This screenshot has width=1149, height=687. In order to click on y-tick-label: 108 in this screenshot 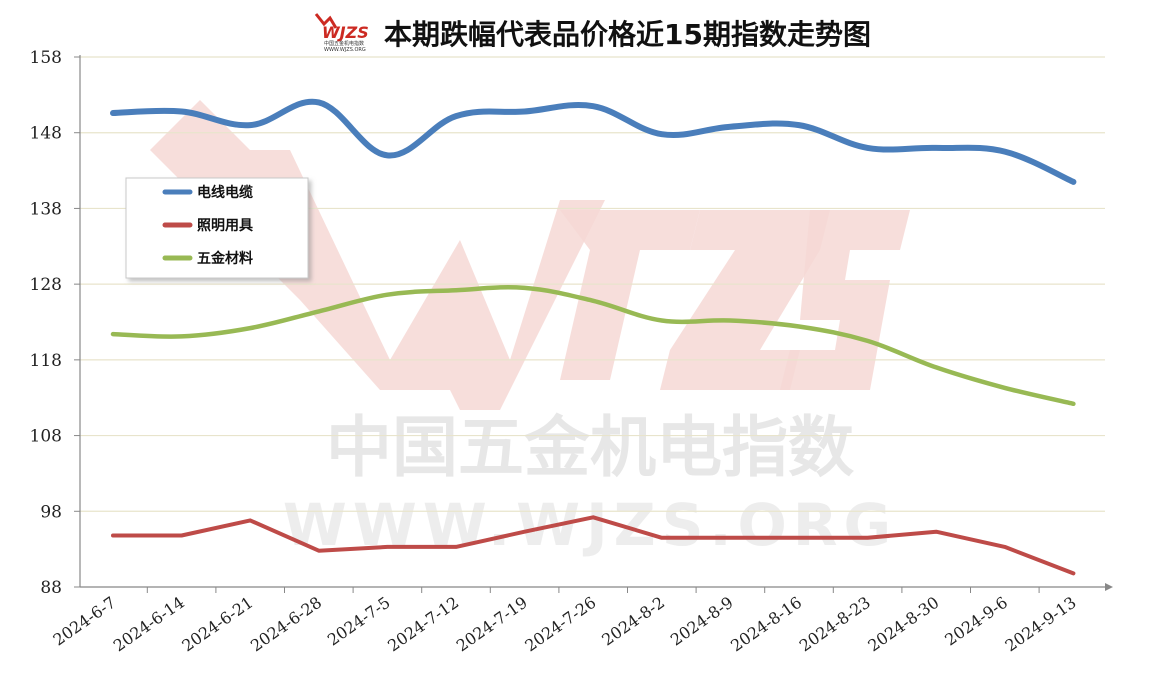, I will do `click(46, 437)`.